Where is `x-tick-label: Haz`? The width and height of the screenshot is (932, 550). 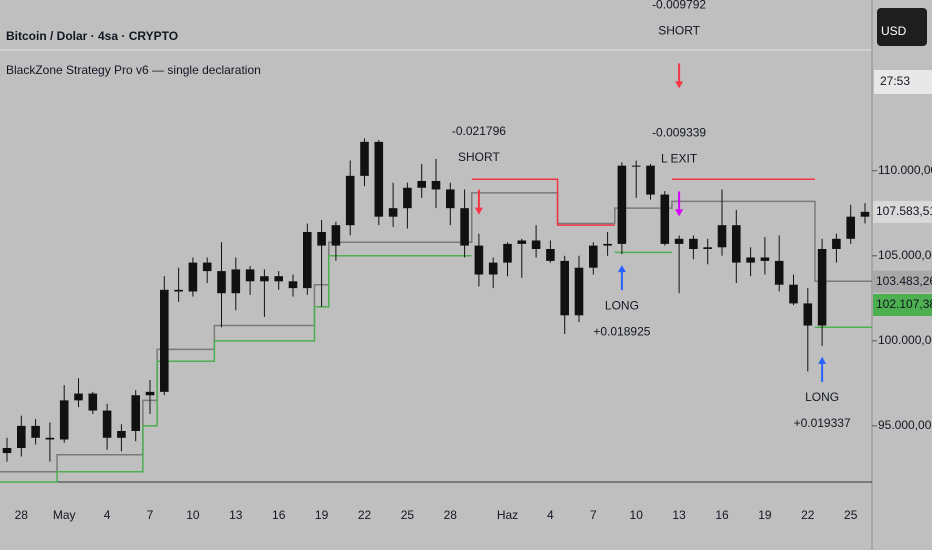 x-tick-label: Haz is located at coordinates (507, 515).